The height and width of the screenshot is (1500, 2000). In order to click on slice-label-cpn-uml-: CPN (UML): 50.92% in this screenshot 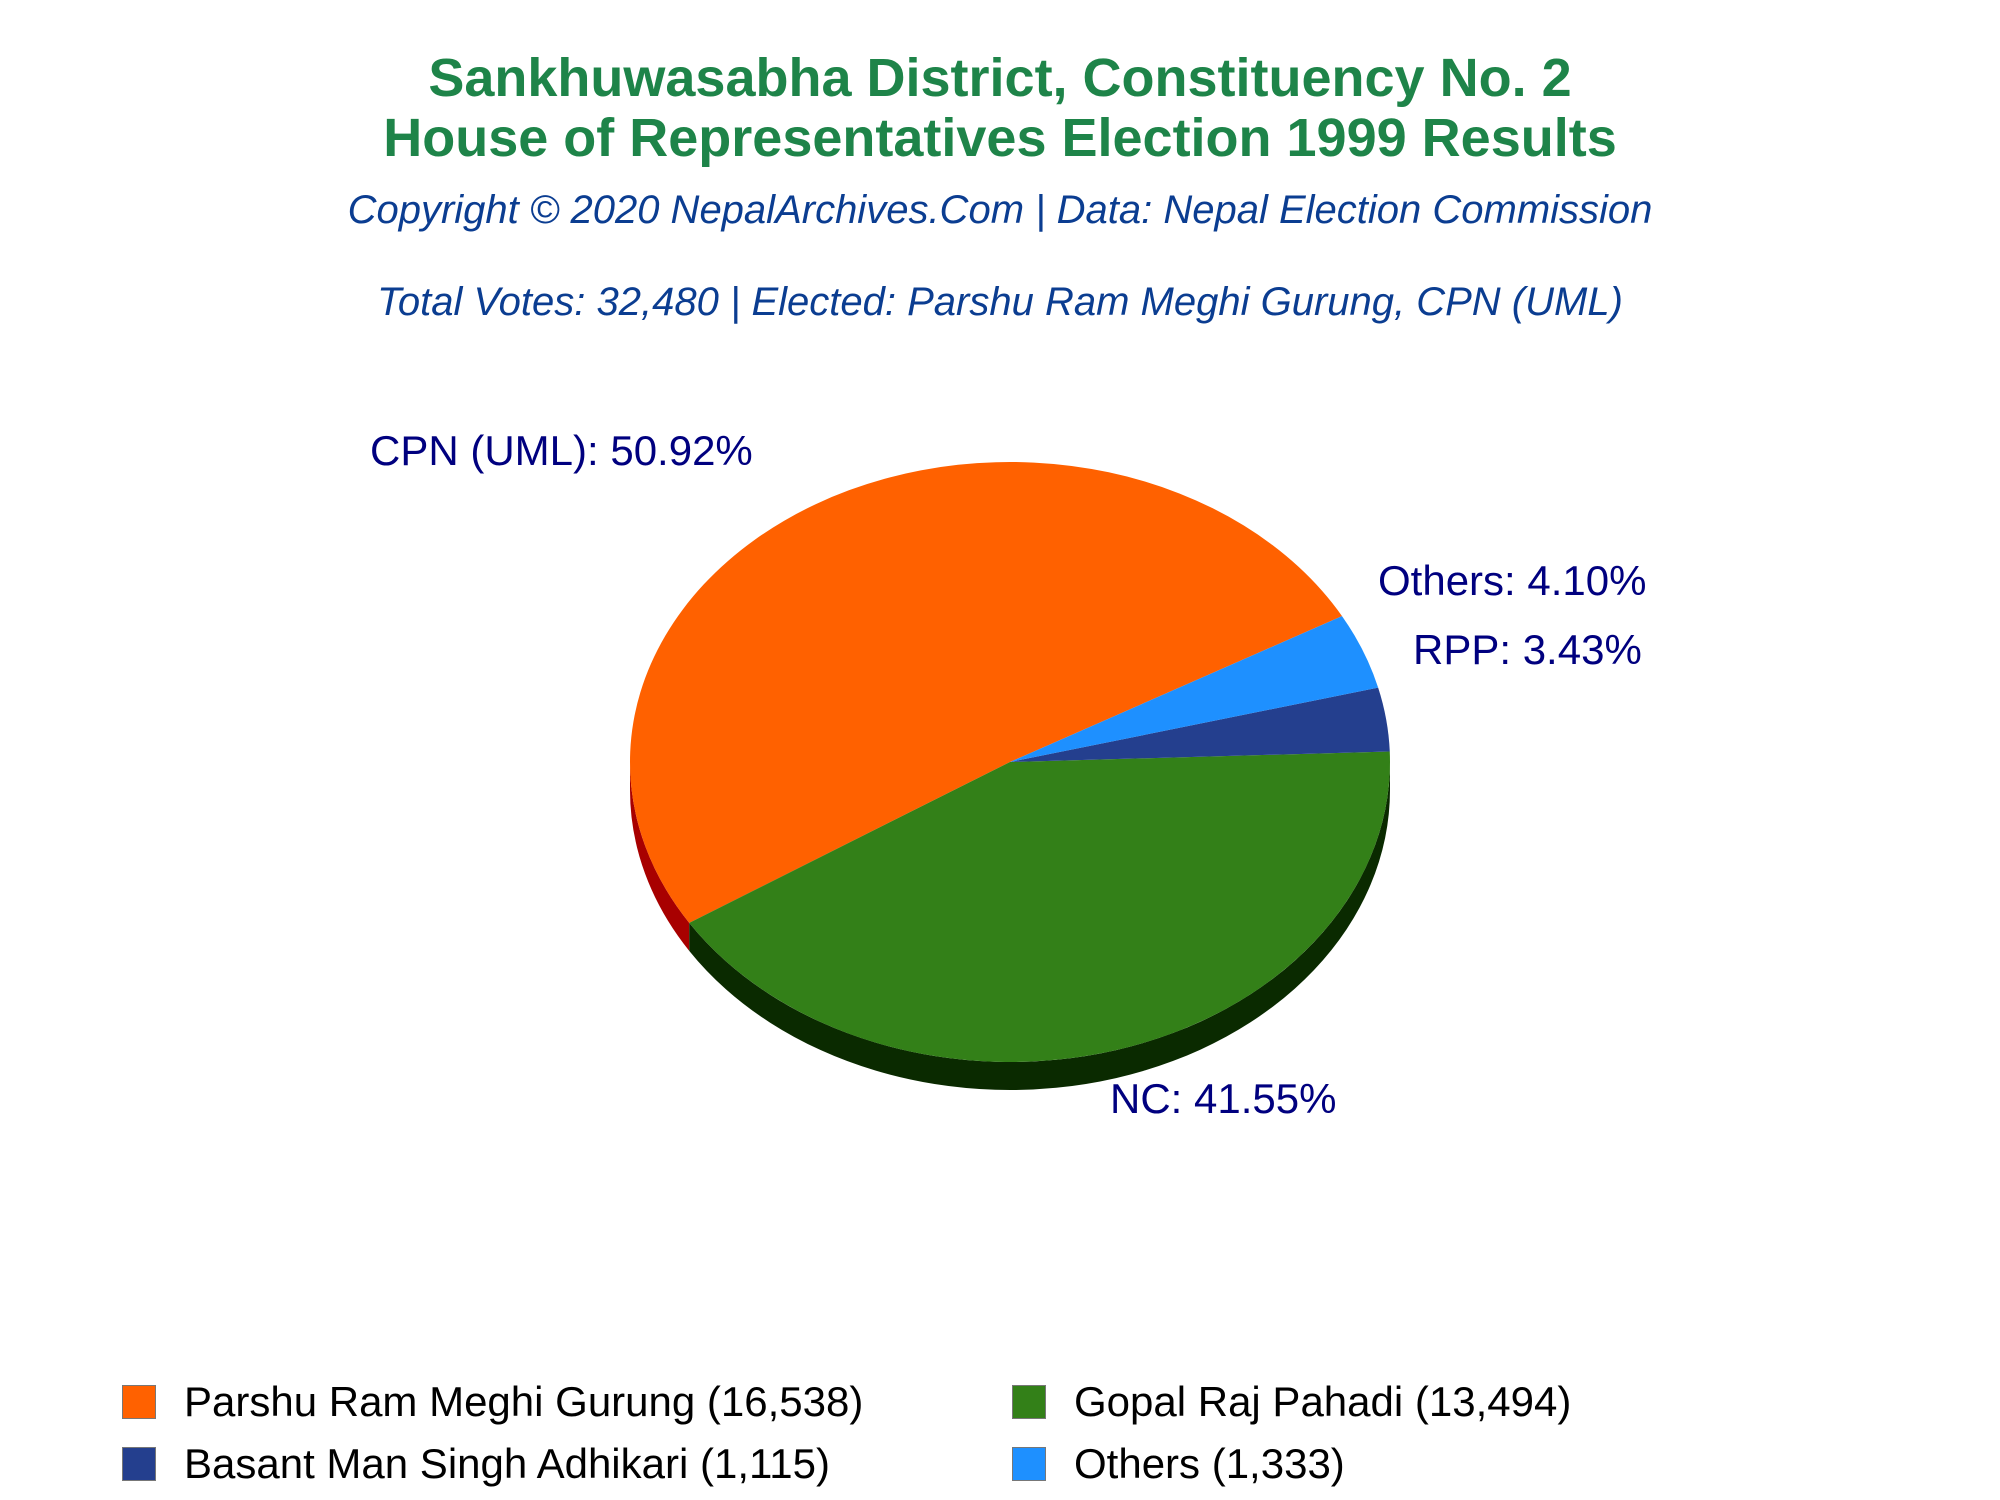, I will do `click(561, 450)`.